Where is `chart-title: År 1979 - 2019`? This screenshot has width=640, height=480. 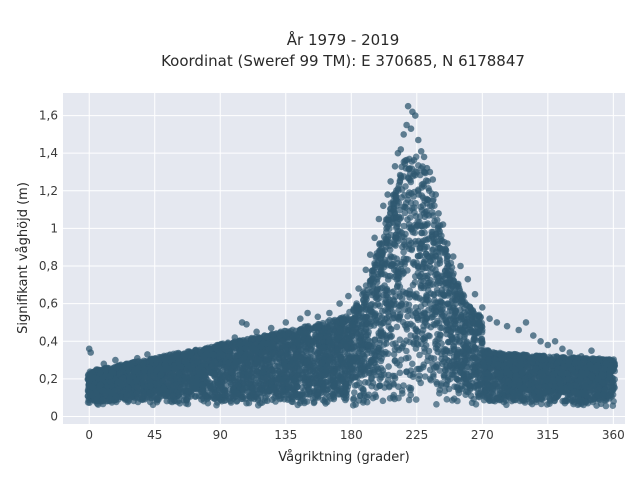 chart-title: År 1979 - 2019 is located at coordinates (343, 39).